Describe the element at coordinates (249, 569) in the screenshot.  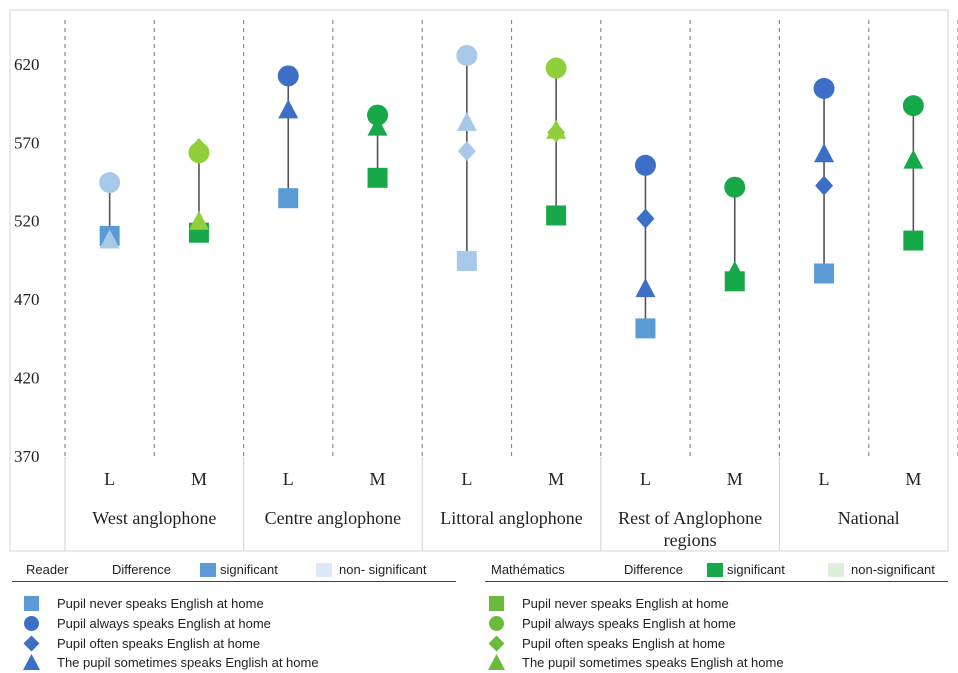
I see `legend-reader-significant-label: significant` at that location.